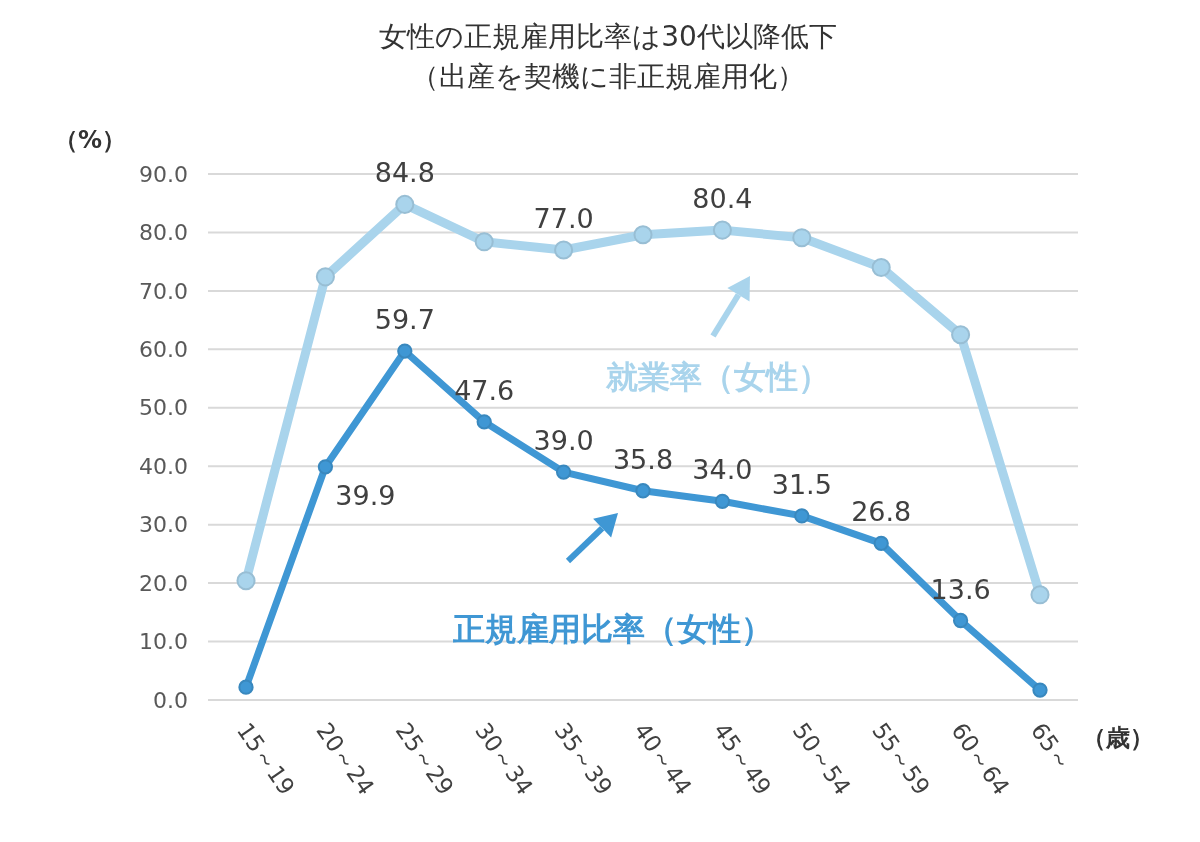 This screenshot has height=842, width=1200. I want to click on y-tick-label: 70.0, so click(163, 291).